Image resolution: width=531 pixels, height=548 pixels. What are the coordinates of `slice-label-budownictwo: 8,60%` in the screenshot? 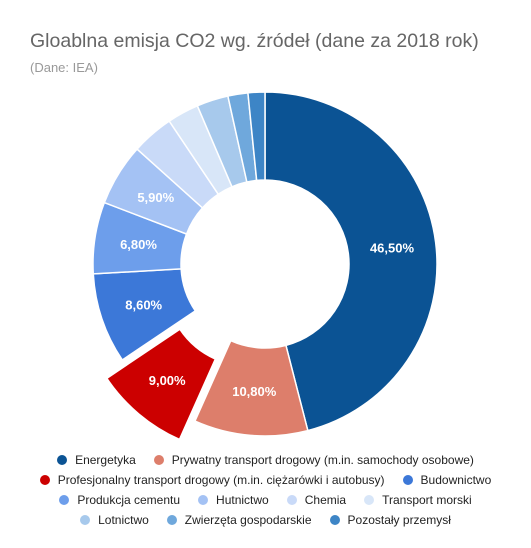 It's located at (143, 304).